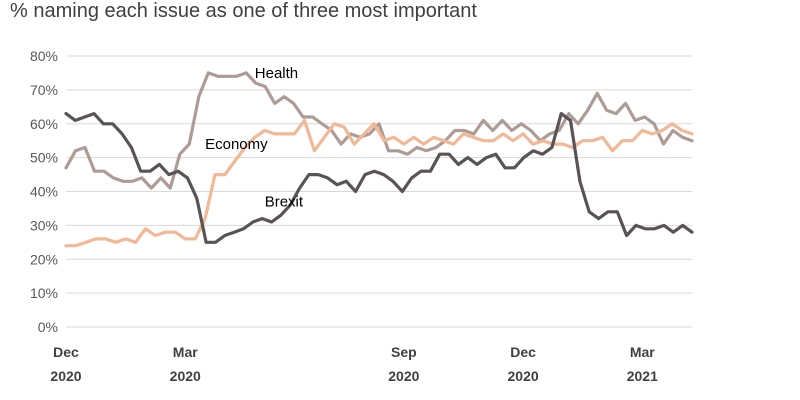 This screenshot has height=400, width=800. I want to click on series-label-economy: Economy, so click(236, 144).